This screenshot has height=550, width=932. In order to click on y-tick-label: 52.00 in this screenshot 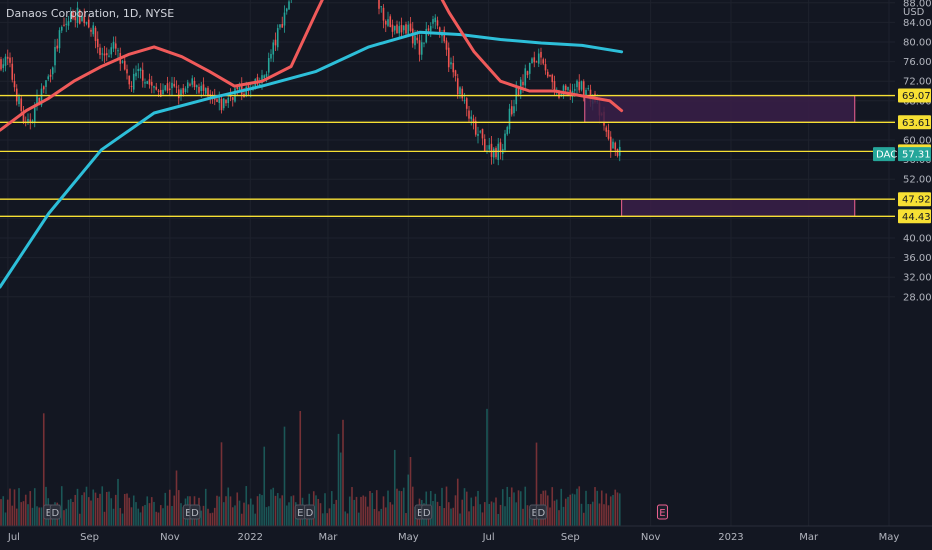, I will do `click(917, 180)`.